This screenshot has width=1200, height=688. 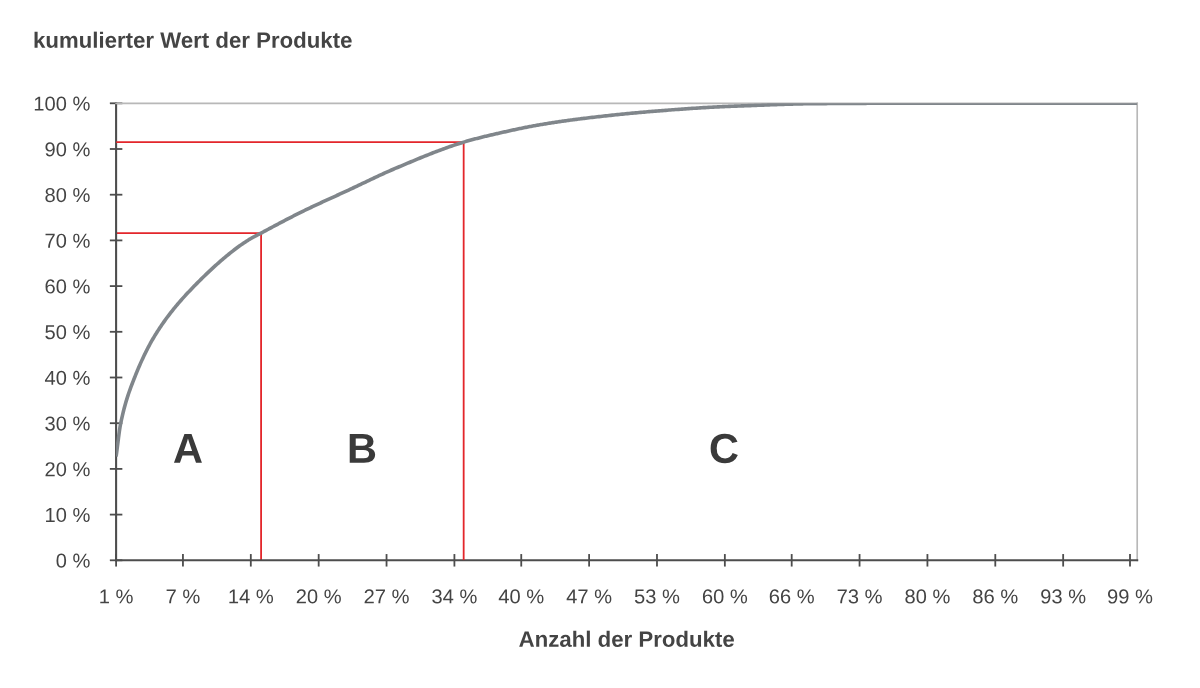 What do you see at coordinates (67, 423) in the screenshot?
I see `y-tick-label: 30 %` at bounding box center [67, 423].